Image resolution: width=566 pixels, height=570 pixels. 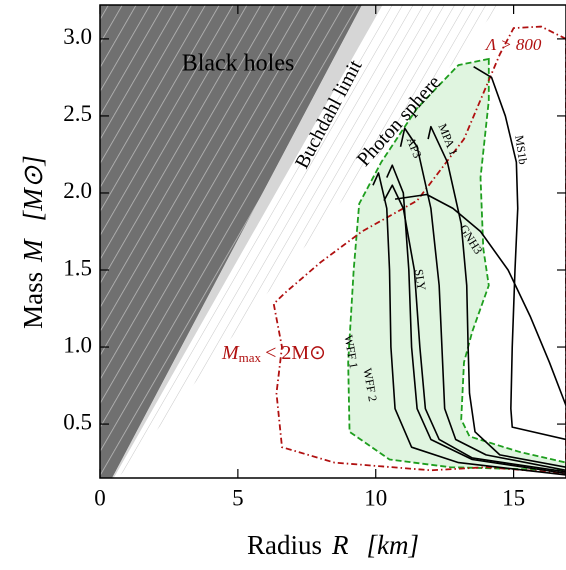 I want to click on x-label-symbol: R, so click(x=340, y=545).